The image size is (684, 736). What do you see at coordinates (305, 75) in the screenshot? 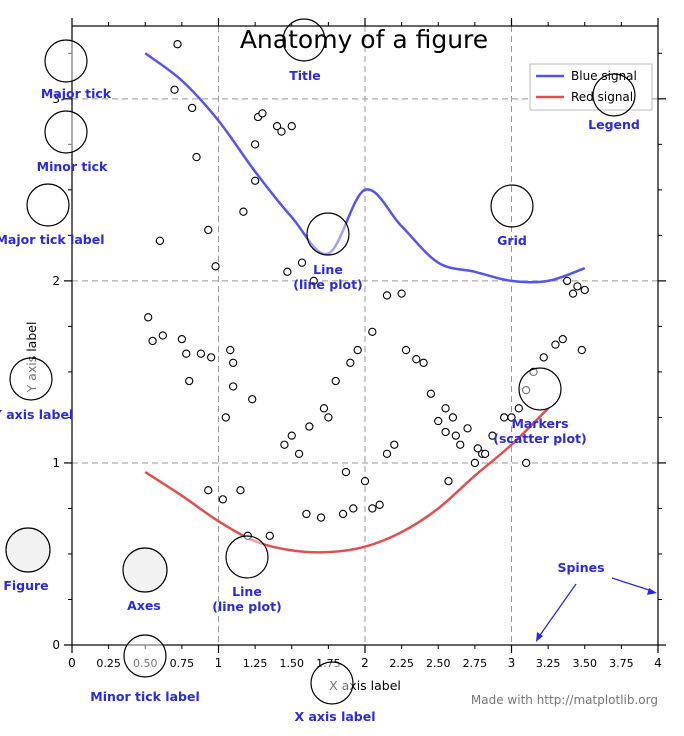
I see `label-title: Title` at bounding box center [305, 75].